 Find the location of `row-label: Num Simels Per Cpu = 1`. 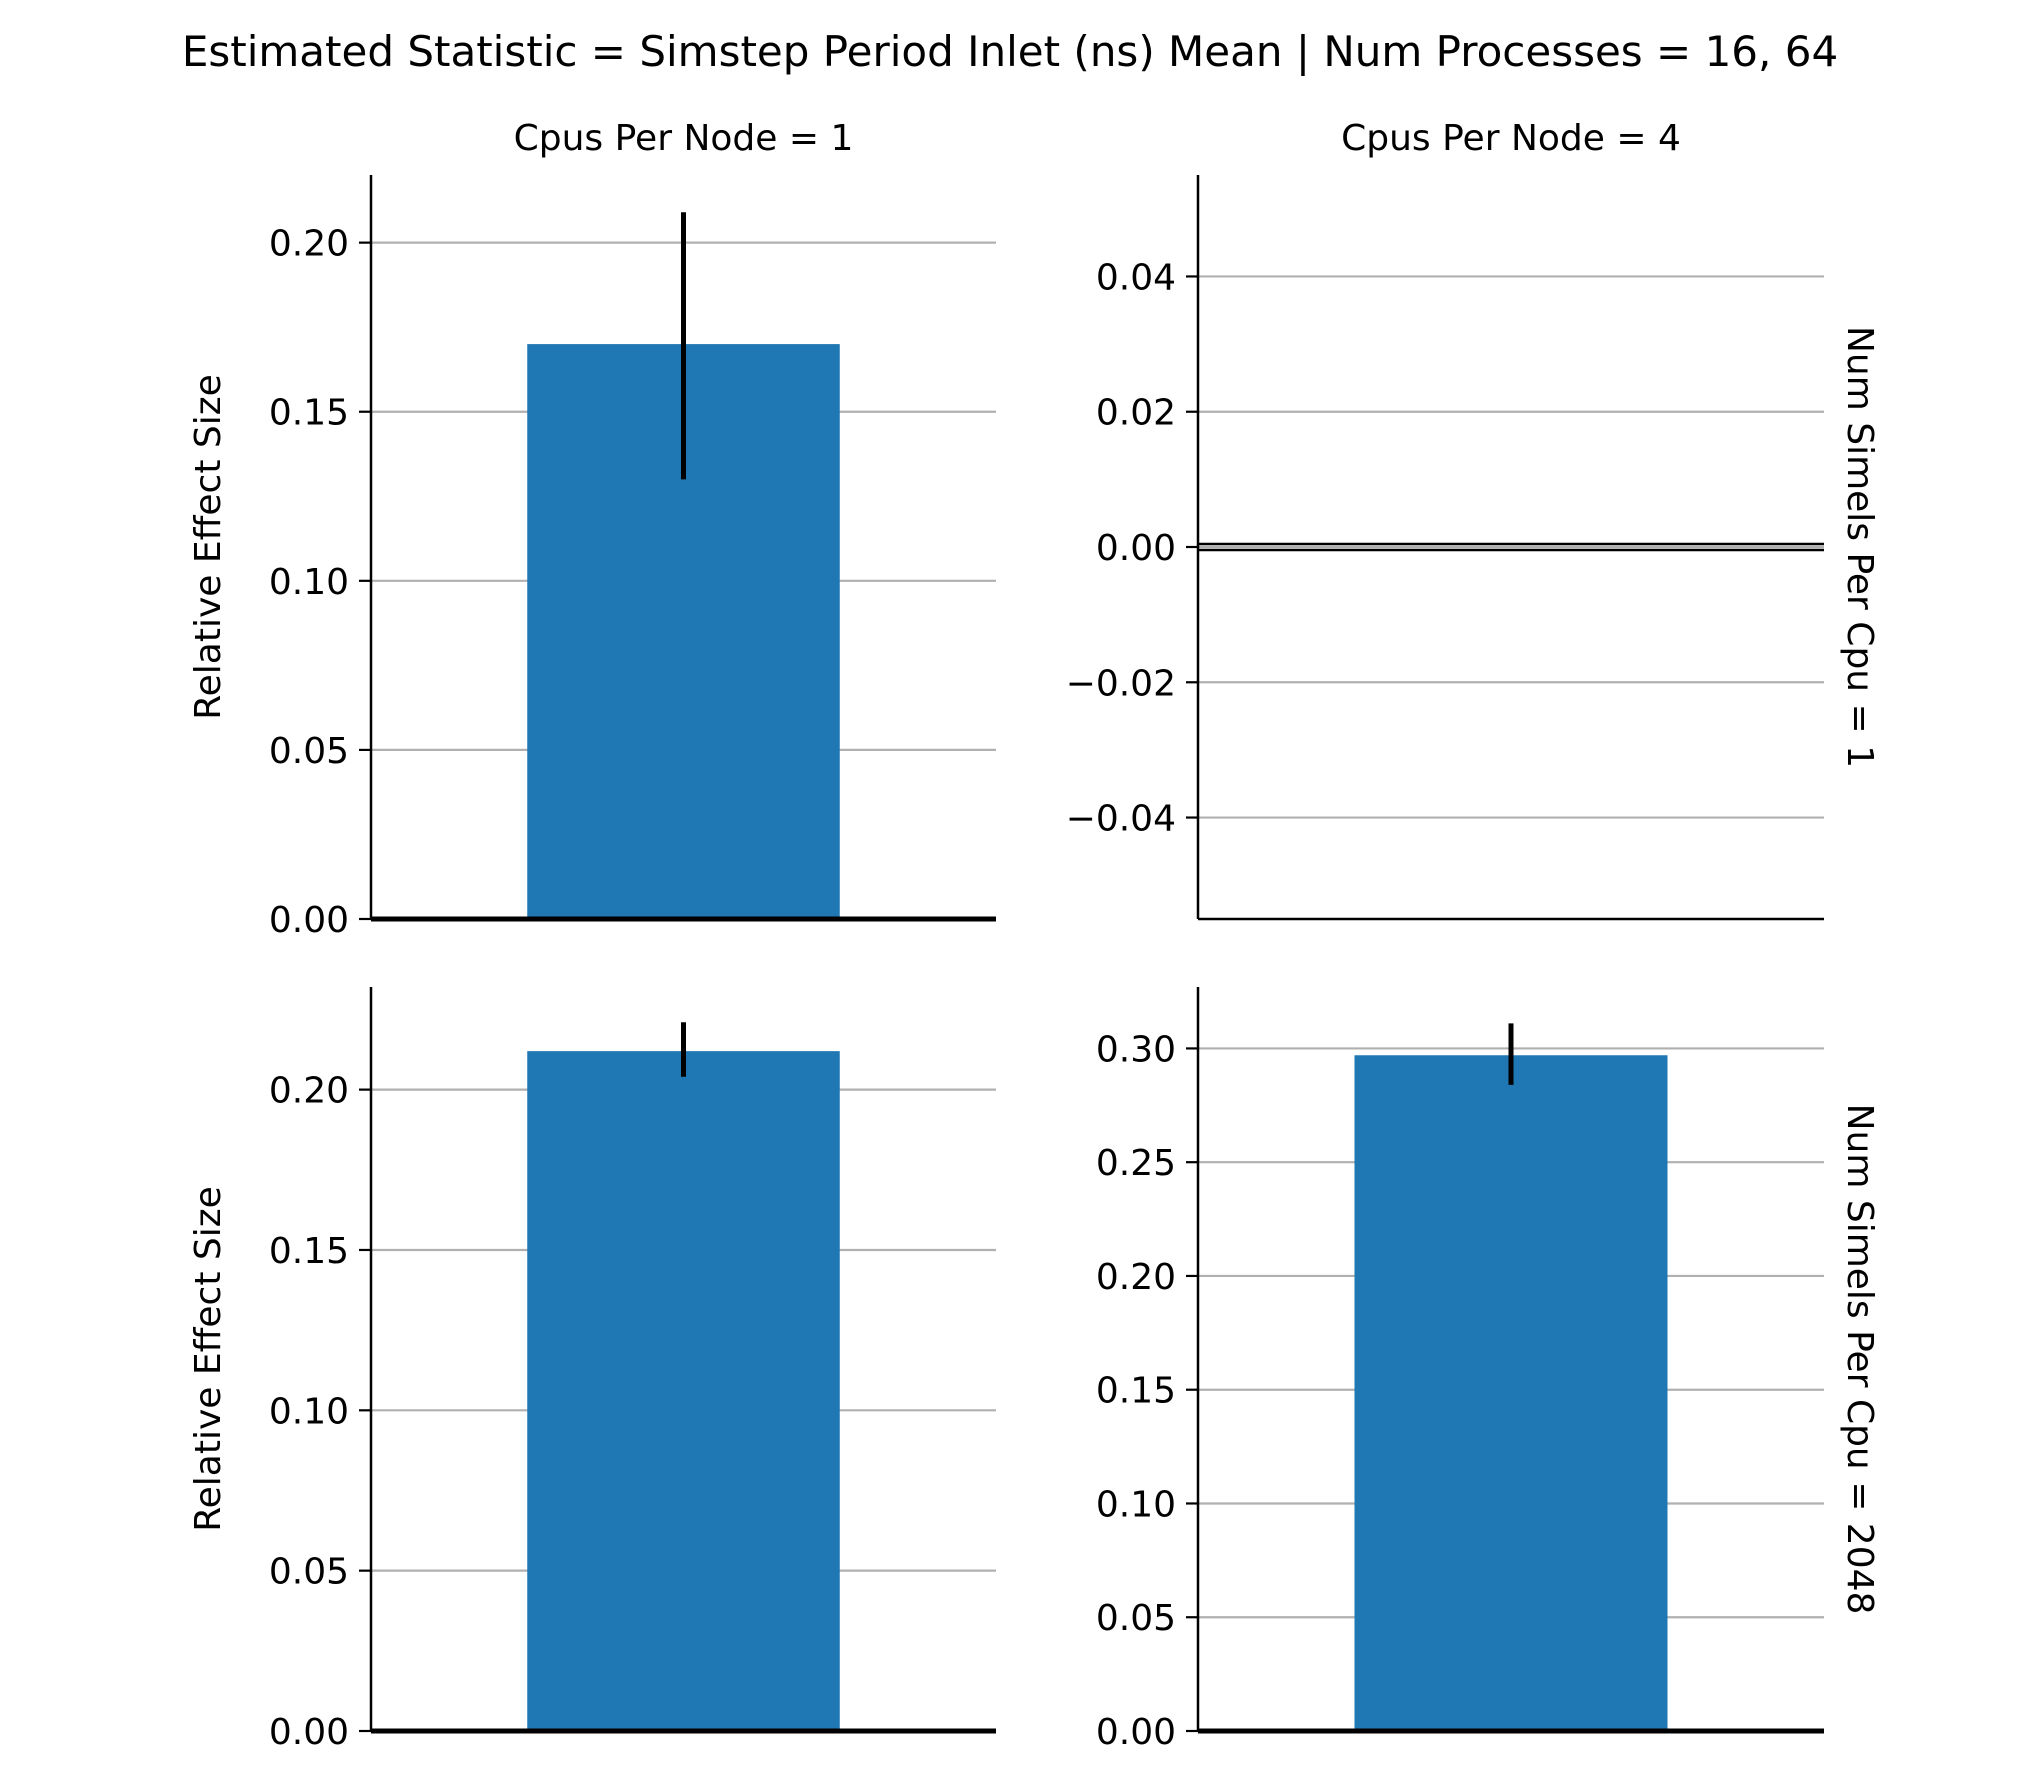

row-label: Num Simels Per Cpu = 1 is located at coordinates (1859, 547).